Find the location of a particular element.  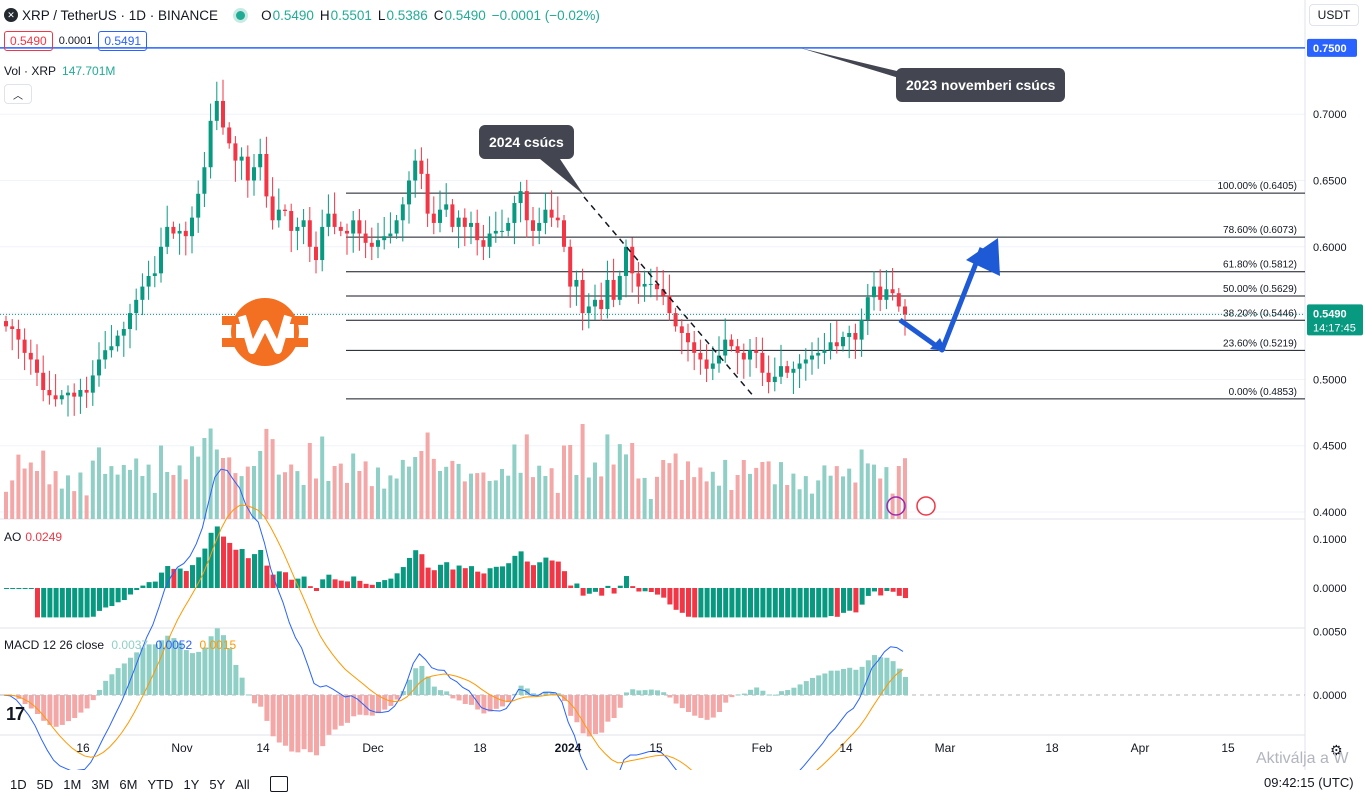

time-tick-label: 2024 is located at coordinates (568, 748).